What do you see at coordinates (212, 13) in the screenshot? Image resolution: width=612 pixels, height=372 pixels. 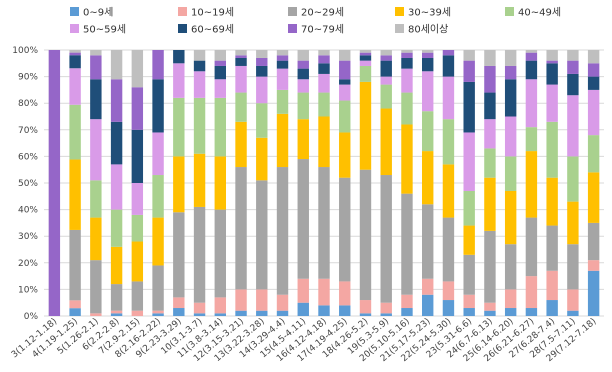 I see `legend-label: 10~19세` at bounding box center [212, 13].